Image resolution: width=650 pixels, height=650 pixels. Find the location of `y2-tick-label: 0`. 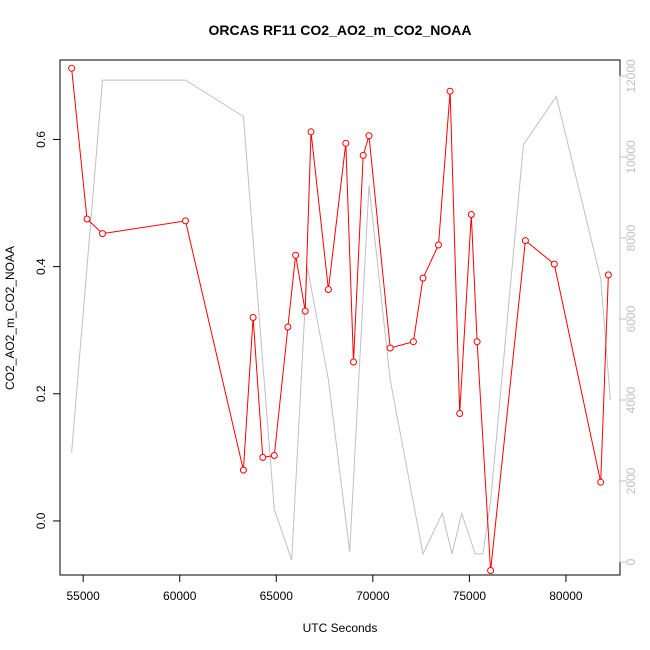

y2-tick-label: 0 is located at coordinates (631, 561).